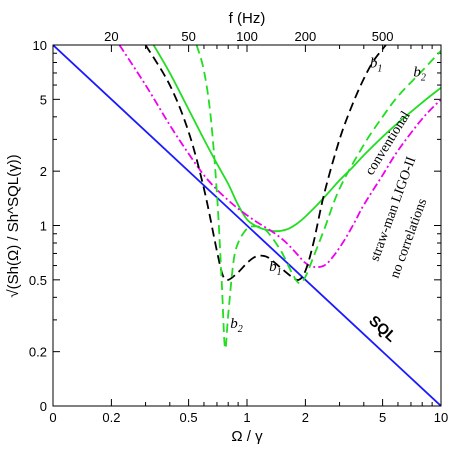 This screenshot has height=450, width=450. What do you see at coordinates (38, 280) in the screenshot?
I see `y-tick-label: 0.5` at bounding box center [38, 280].